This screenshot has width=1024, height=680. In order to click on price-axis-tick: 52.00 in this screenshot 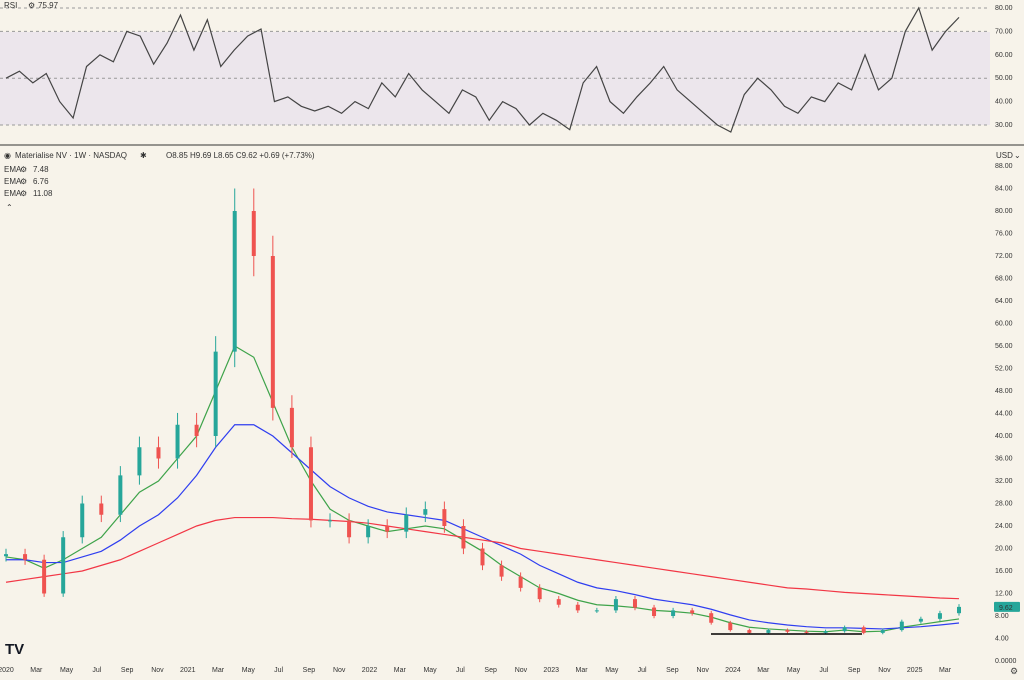, I will do `click(1004, 369)`.